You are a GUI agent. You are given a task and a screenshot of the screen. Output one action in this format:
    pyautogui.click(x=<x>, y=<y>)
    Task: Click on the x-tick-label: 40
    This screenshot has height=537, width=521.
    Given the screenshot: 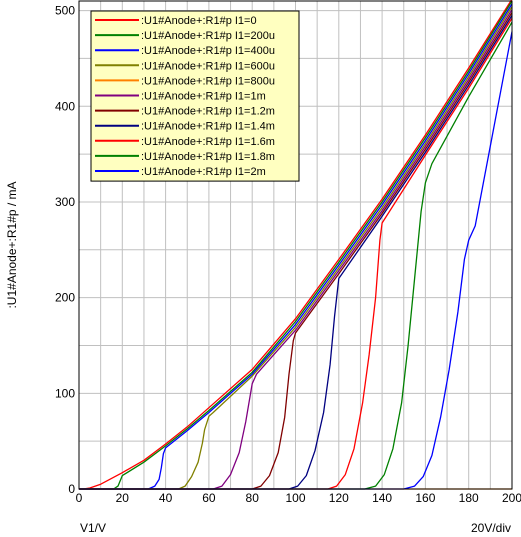 What is the action you would take?
    pyautogui.click(x=166, y=498)
    